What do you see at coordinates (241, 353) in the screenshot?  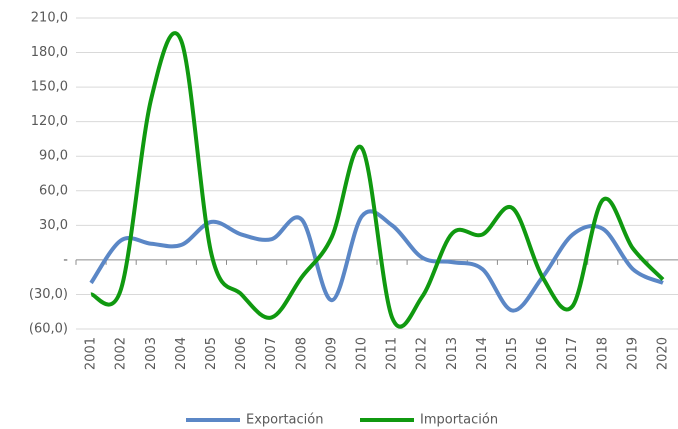 I see `x-tick-label: 2006` at bounding box center [241, 353].